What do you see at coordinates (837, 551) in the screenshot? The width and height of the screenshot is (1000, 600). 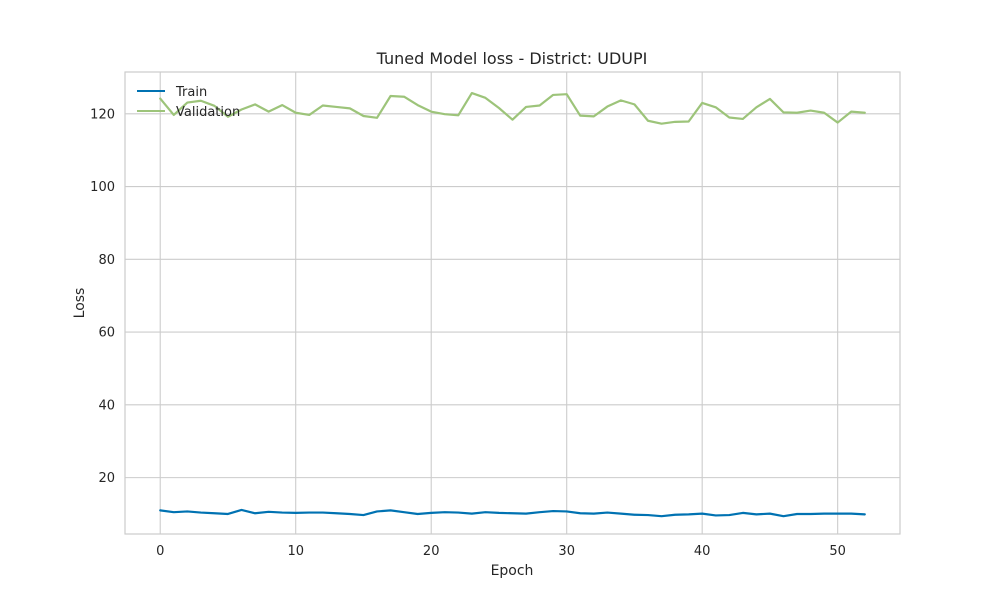 I see `x-tick-label: 50` at bounding box center [837, 551].